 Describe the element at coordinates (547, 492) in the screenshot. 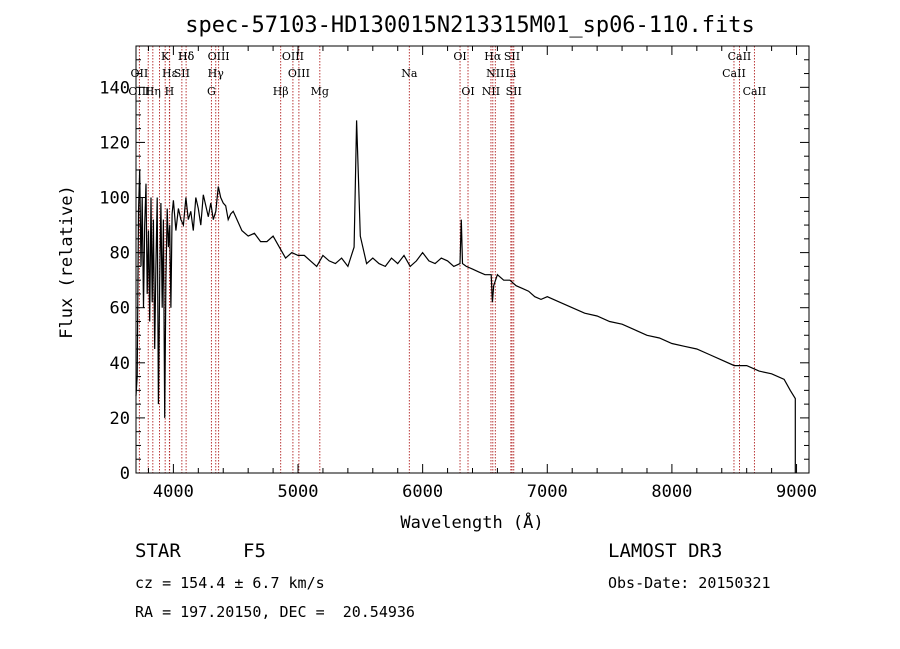

I see `x-tick-label: 7000` at that location.